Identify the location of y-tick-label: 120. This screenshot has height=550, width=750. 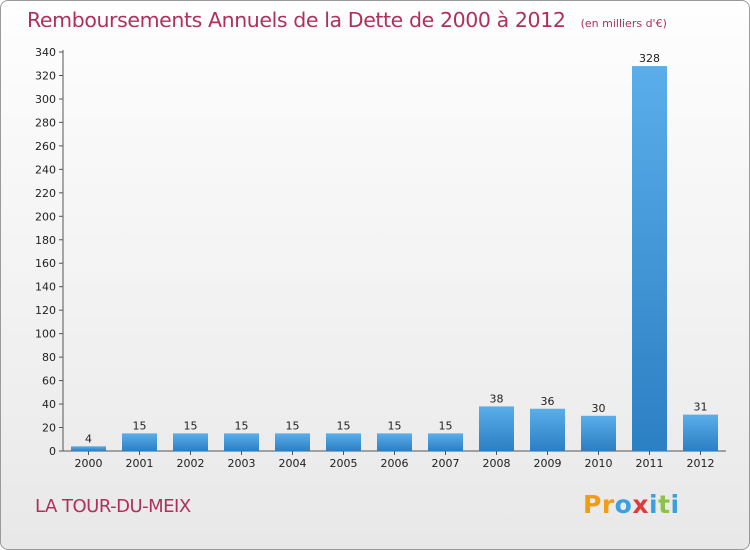
(45, 310).